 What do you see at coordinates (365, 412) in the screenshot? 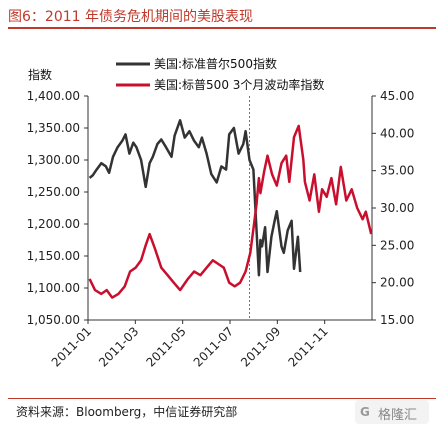
I see `watermark-logo-icon: G` at bounding box center [365, 412].